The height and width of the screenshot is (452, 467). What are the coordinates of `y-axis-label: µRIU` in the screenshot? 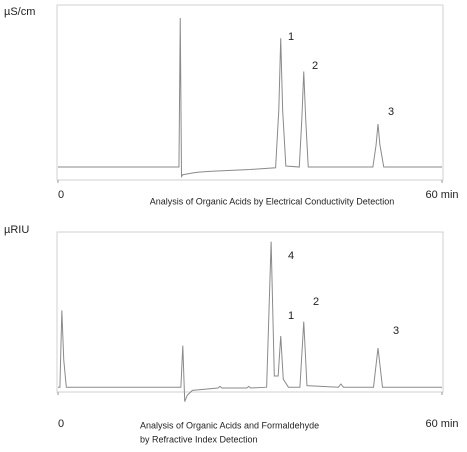 It's located at (16, 230).